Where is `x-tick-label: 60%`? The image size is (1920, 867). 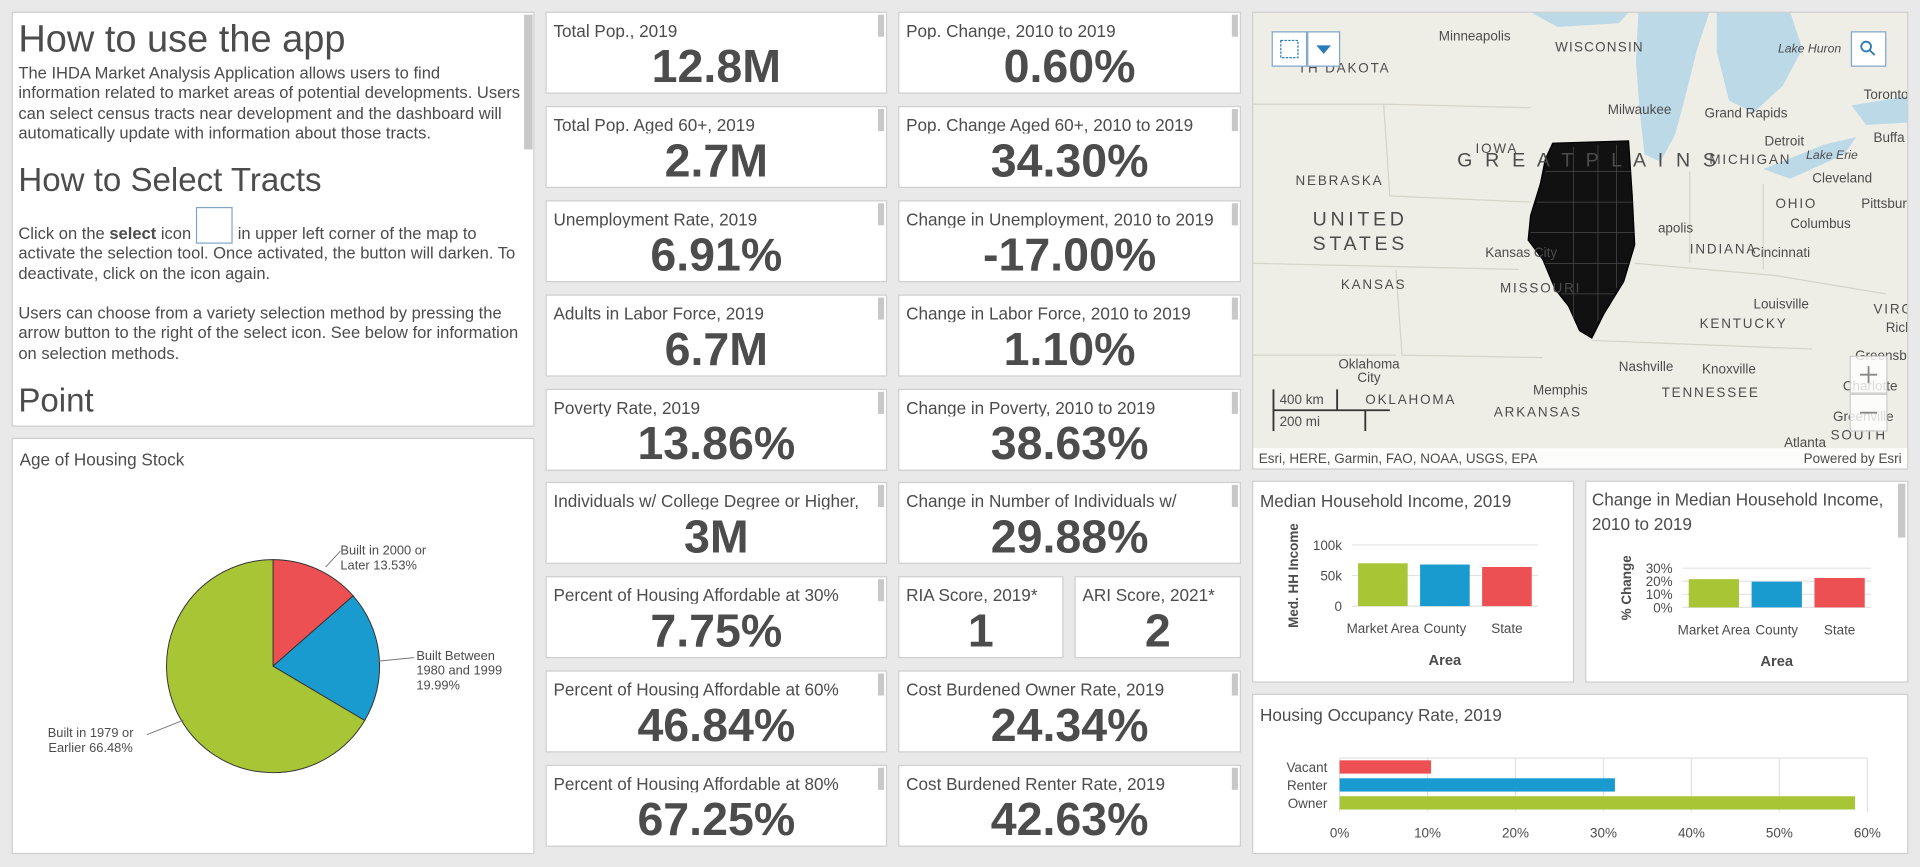
x-tick-label: 60% is located at coordinates (1867, 833).